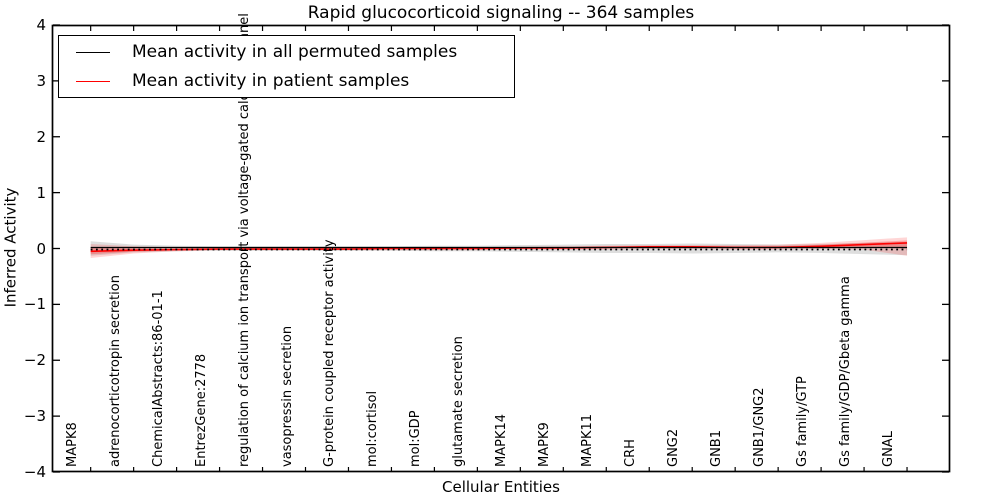 The image size is (1000, 500). I want to click on y-tick-label: −2, so click(34, 360).